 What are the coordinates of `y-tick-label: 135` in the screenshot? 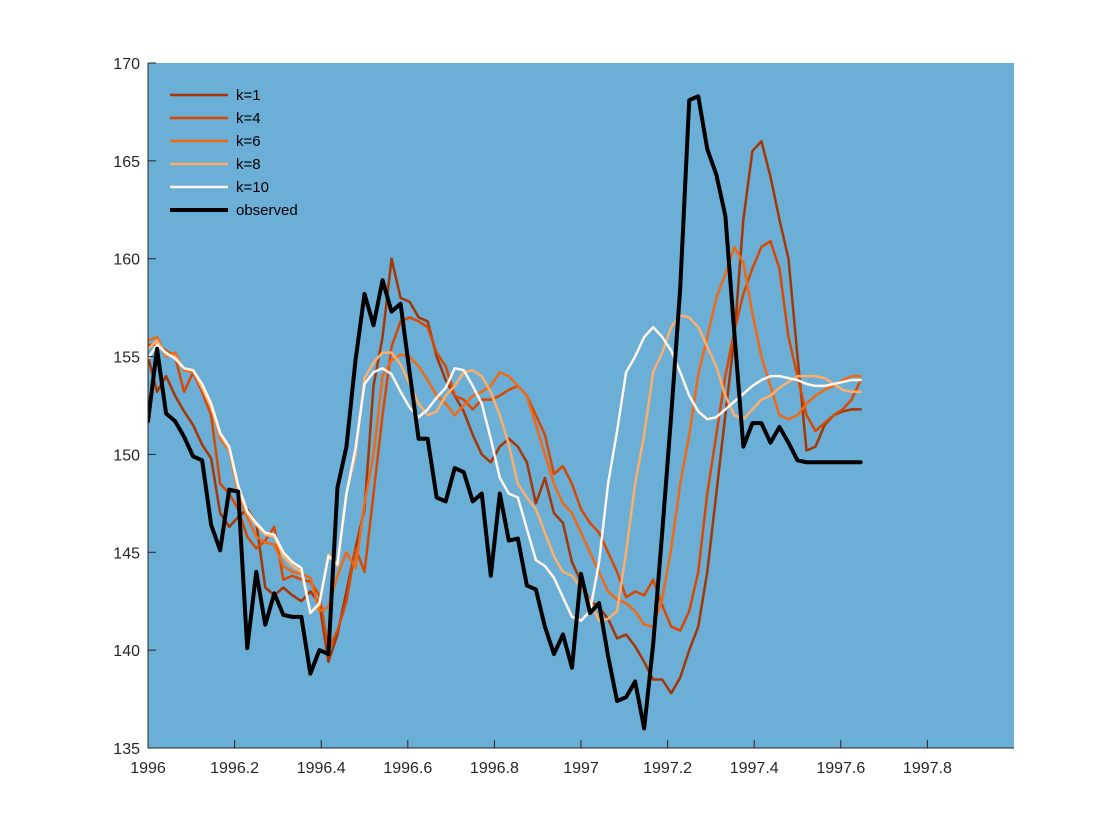 It's located at (126, 749).